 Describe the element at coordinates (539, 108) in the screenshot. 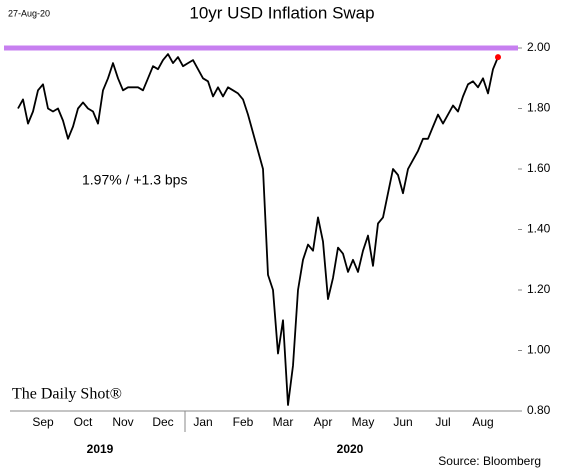

I see `y-tick-label: 1.80` at that location.